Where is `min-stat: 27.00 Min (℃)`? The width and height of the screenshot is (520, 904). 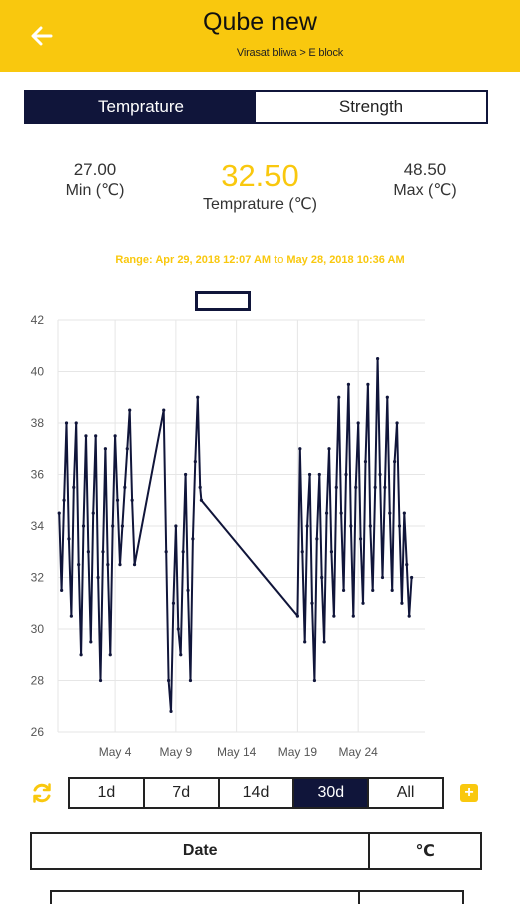
min-stat: 27.00 Min (℃) is located at coordinates (95, 180).